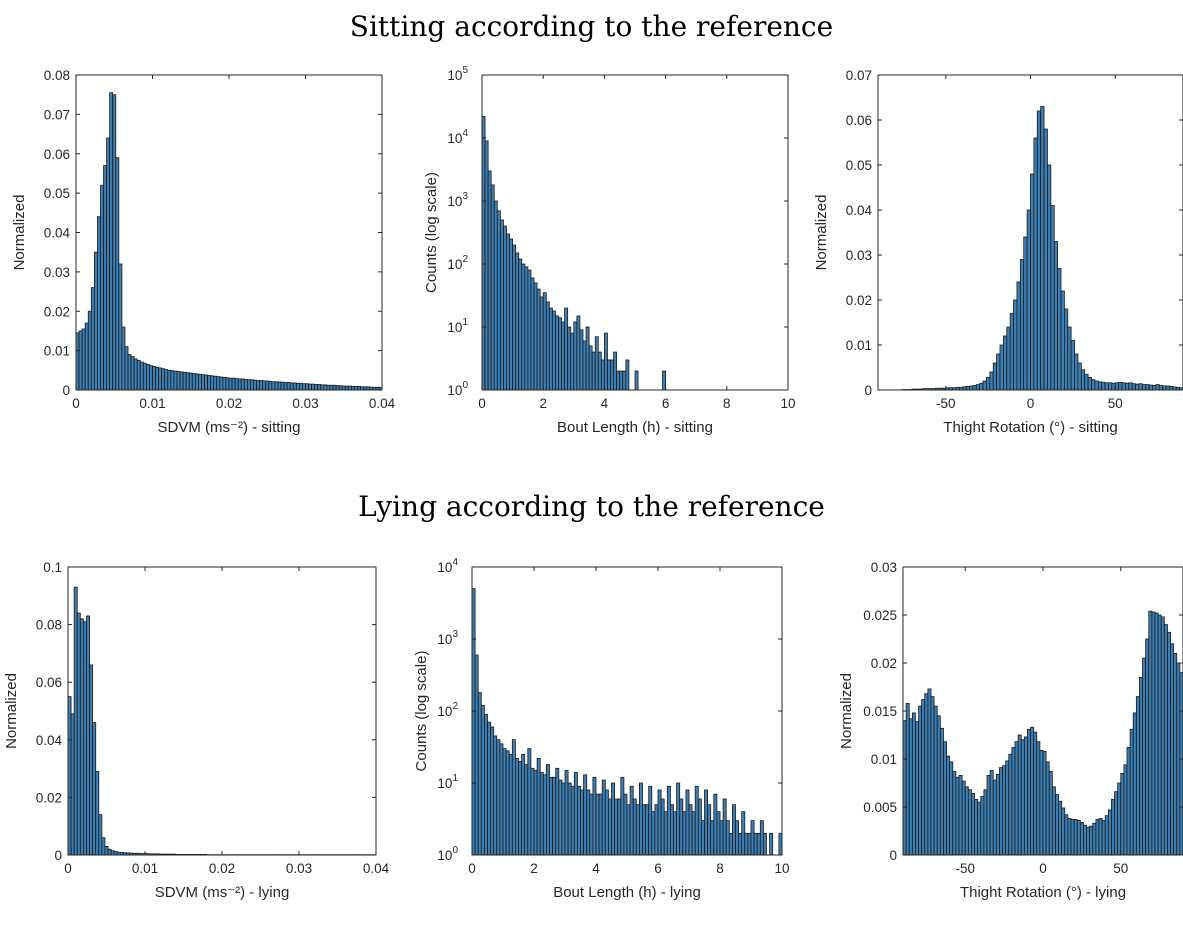 The width and height of the screenshot is (1183, 931). What do you see at coordinates (868, 390) in the screenshot?
I see `y-tick-label: 0` at bounding box center [868, 390].